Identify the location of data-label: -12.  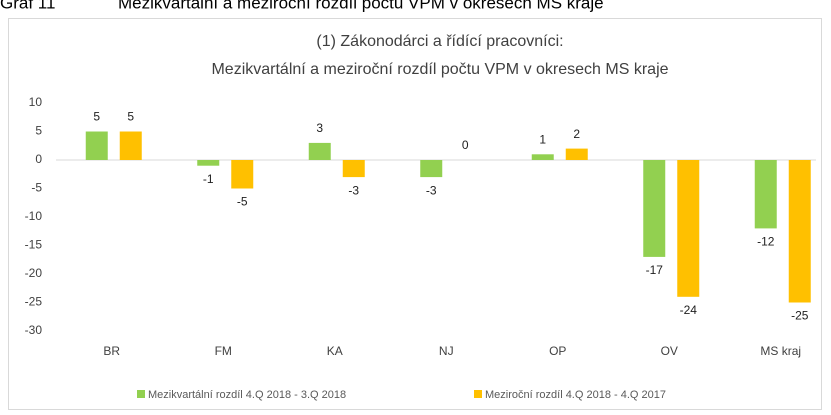
(766, 242).